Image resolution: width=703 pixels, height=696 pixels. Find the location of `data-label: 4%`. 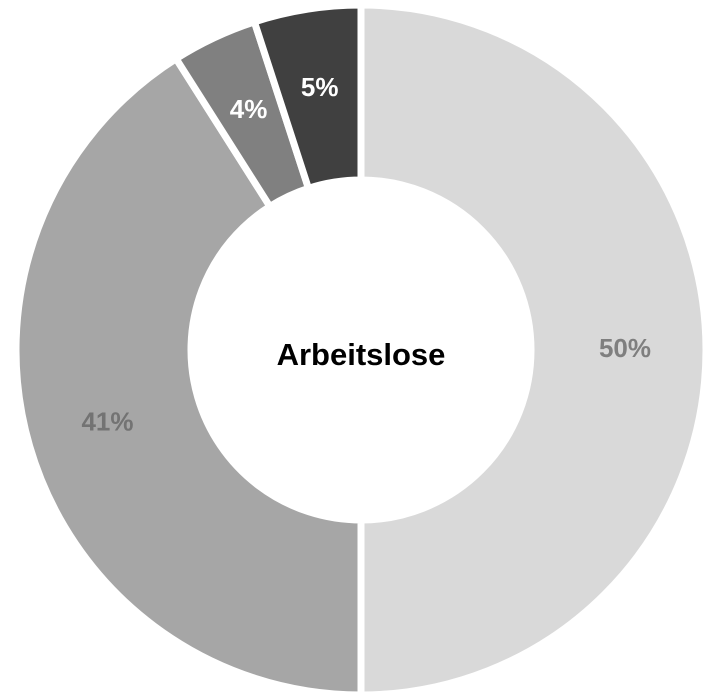

data-label: 4% is located at coordinates (249, 109).